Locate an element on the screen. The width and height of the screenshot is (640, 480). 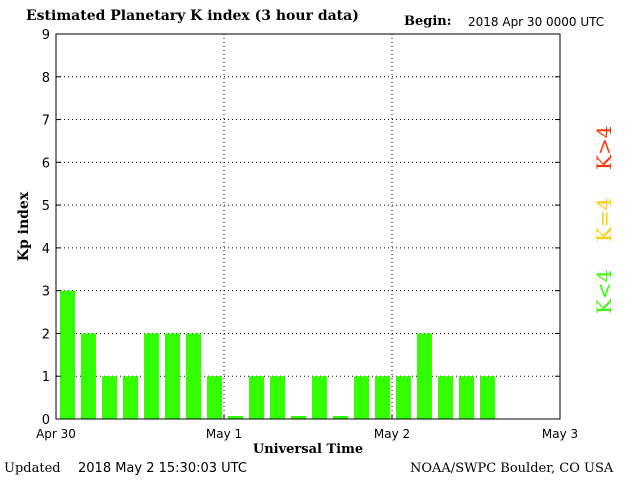
y-tick-label: 8 is located at coordinates (46, 78).